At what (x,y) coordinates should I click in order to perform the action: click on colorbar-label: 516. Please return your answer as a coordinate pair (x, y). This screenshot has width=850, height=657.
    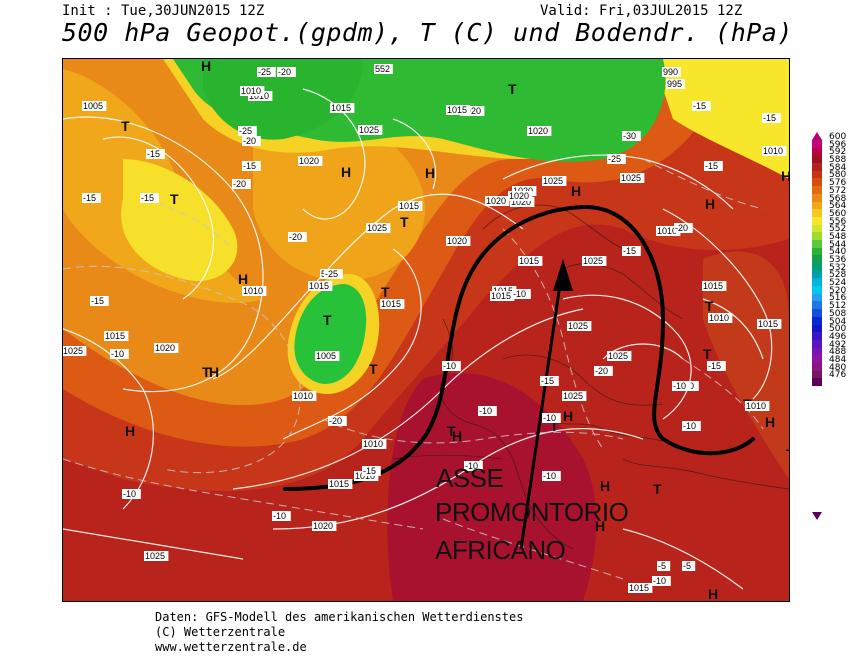
    Looking at the image, I should click on (838, 298).